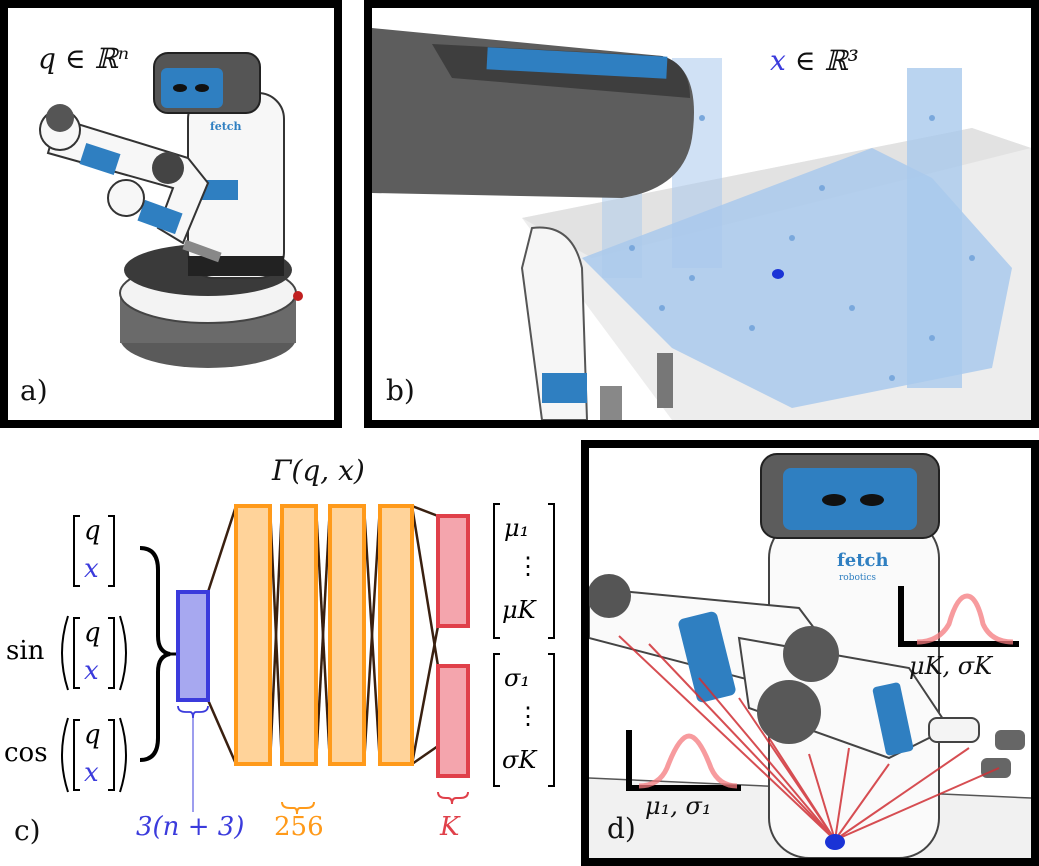 This screenshot has height=866, width=1039. Describe the element at coordinates (171, 210) in the screenshot. I see `robot-illustration: fetch` at that location.